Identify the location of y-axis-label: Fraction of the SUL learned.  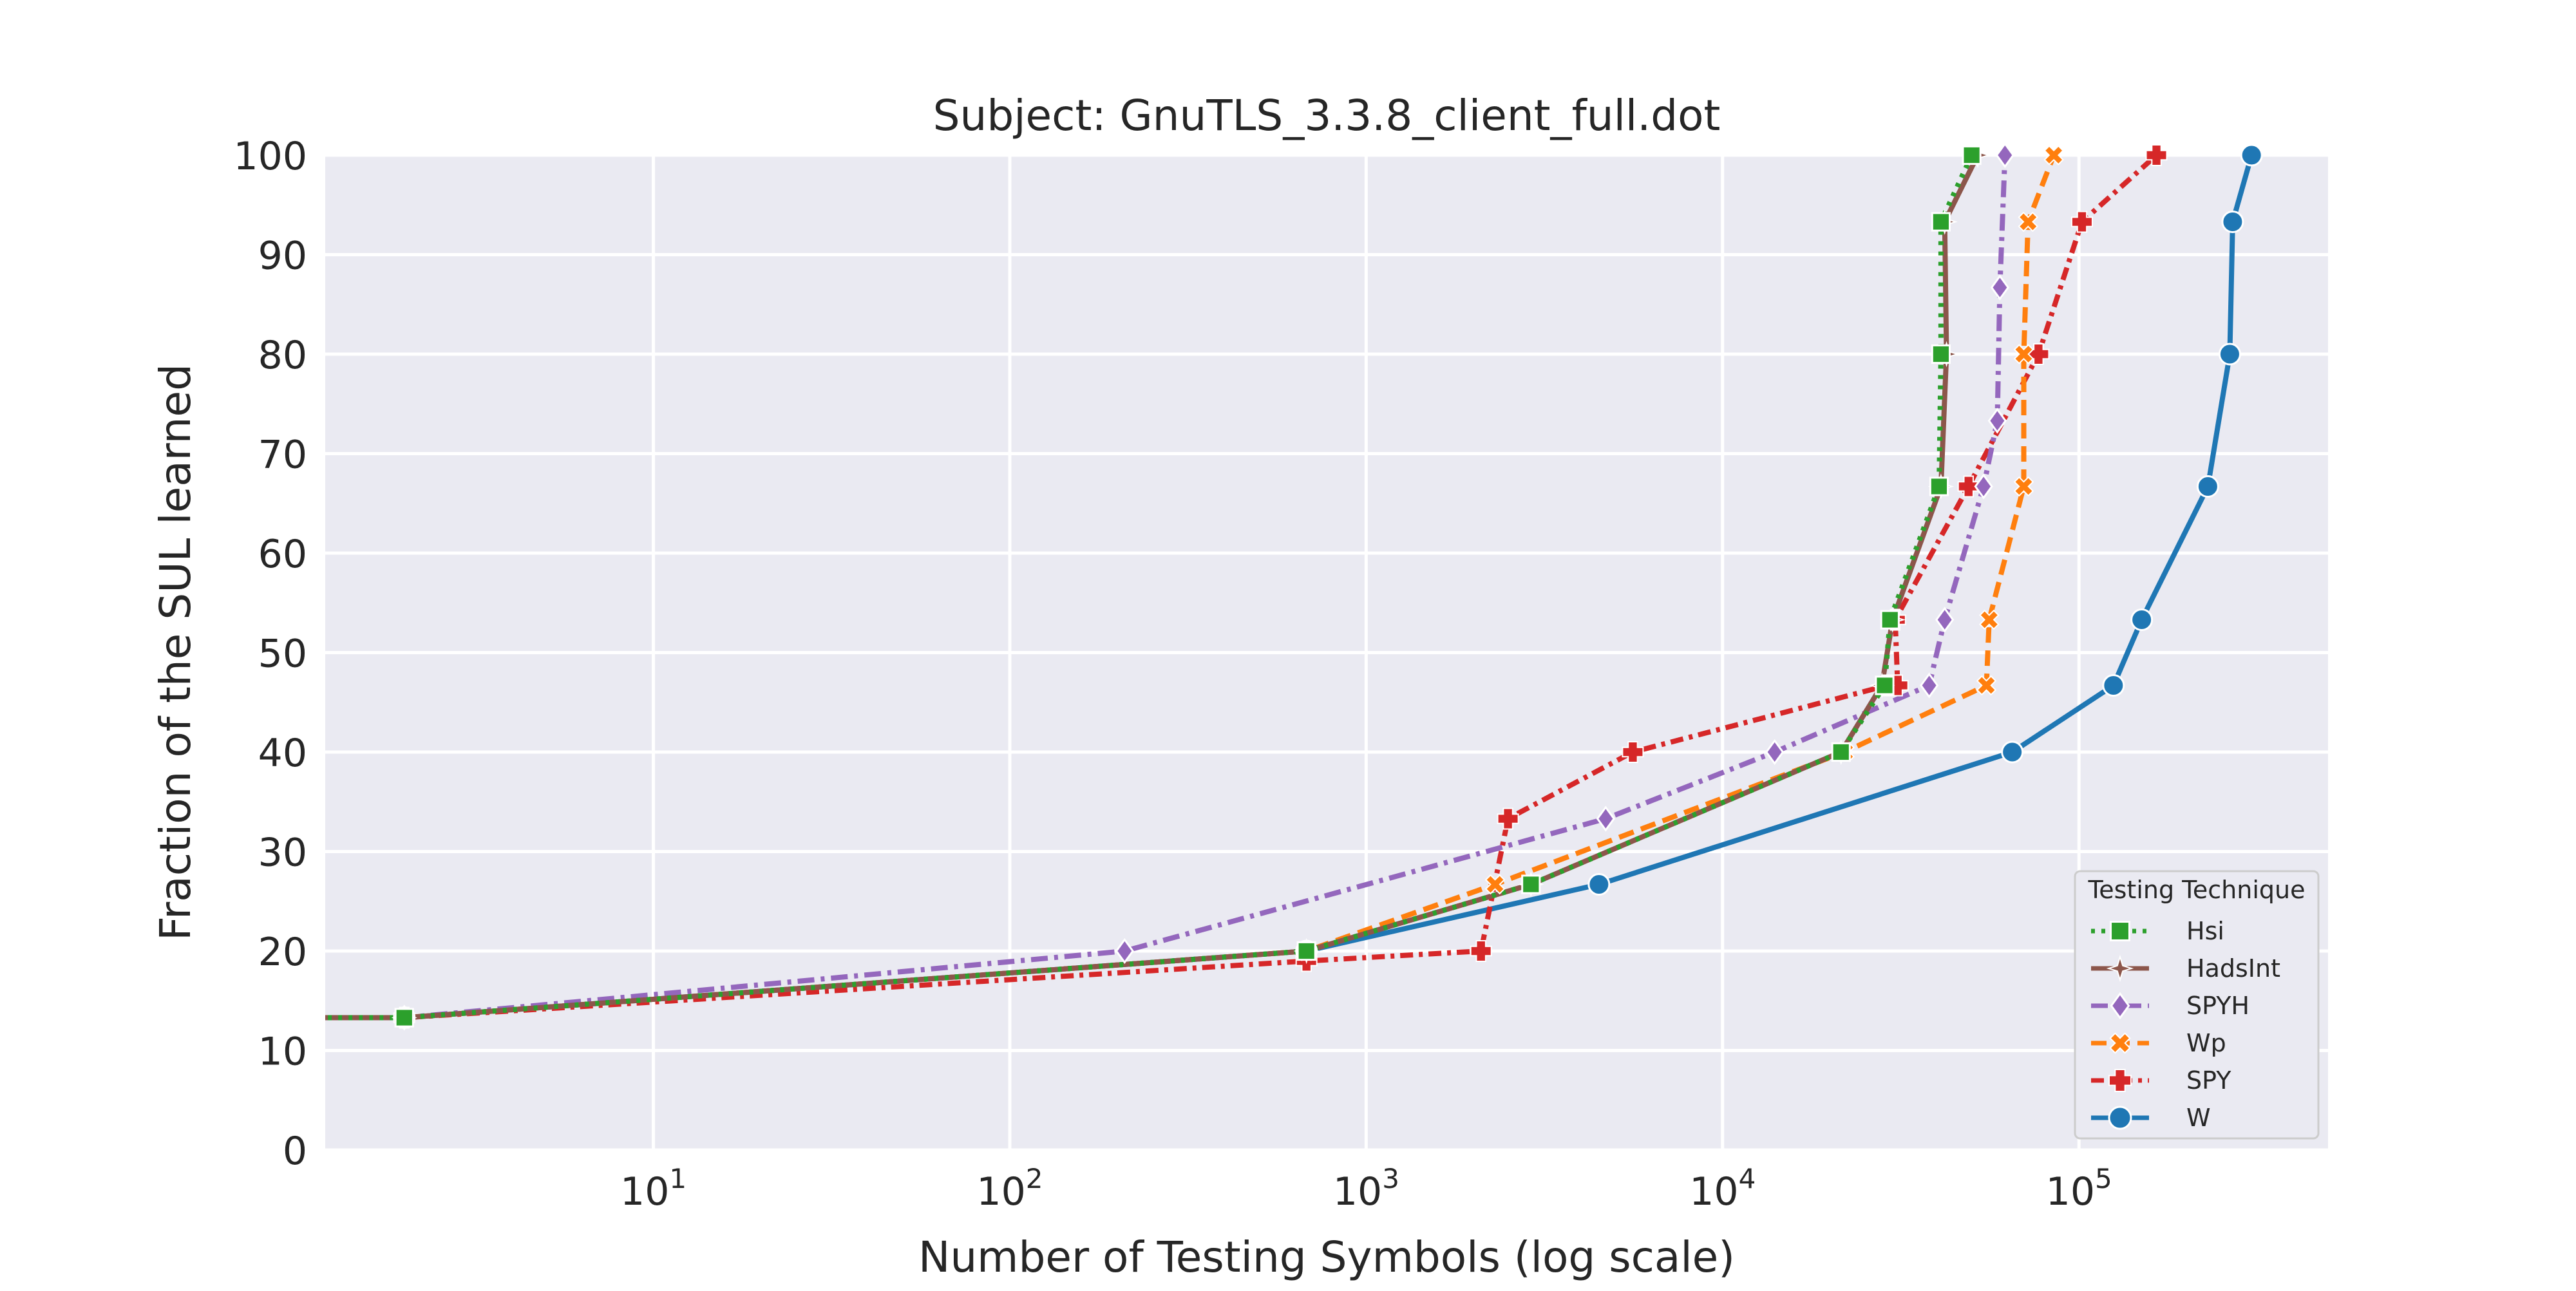
(175, 652).